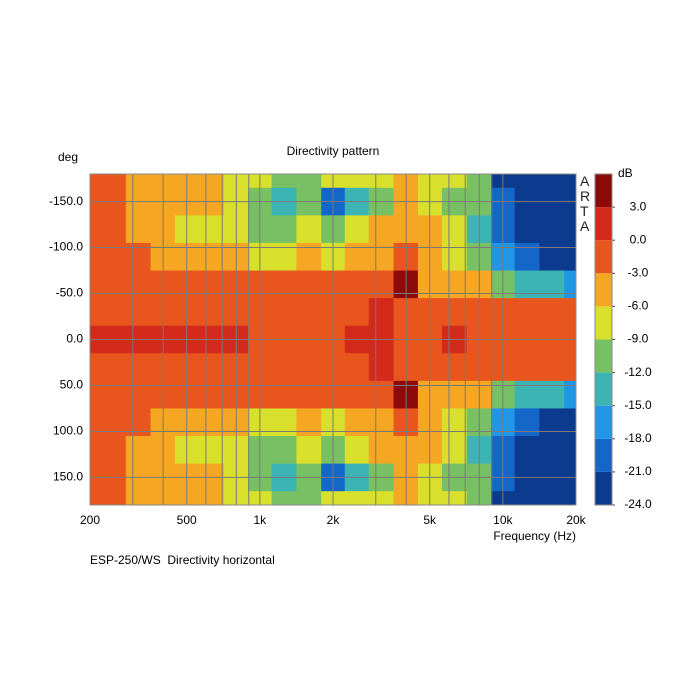 Image resolution: width=700 pixels, height=700 pixels. What do you see at coordinates (334, 520) in the screenshot?
I see `x-tick-label: 2k` at bounding box center [334, 520].